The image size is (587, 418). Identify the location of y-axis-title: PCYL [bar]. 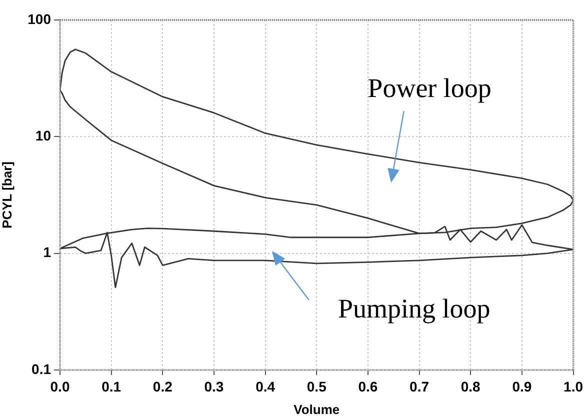
(7, 195).